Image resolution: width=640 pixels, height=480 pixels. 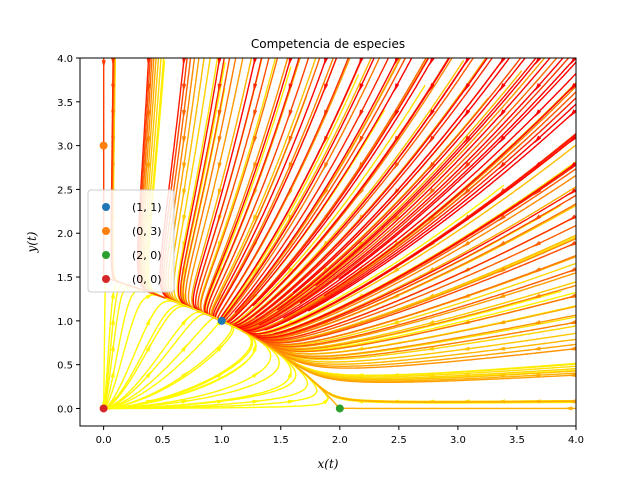 I want to click on x-tick-label-5: 2.5, so click(x=399, y=440).